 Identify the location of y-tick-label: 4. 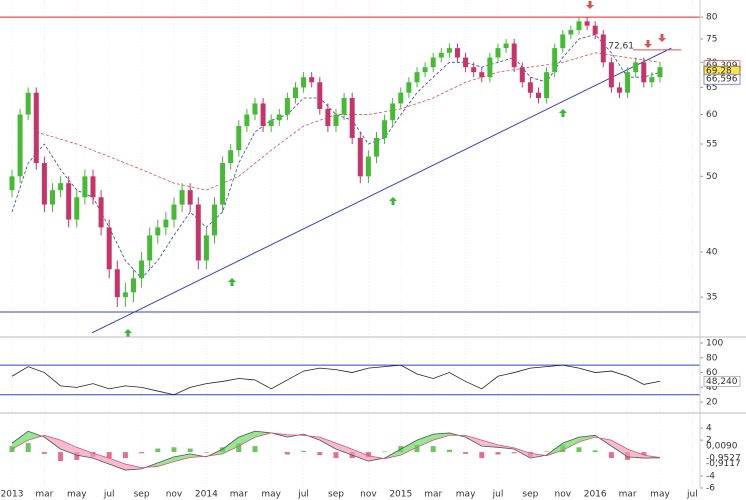
(709, 429).